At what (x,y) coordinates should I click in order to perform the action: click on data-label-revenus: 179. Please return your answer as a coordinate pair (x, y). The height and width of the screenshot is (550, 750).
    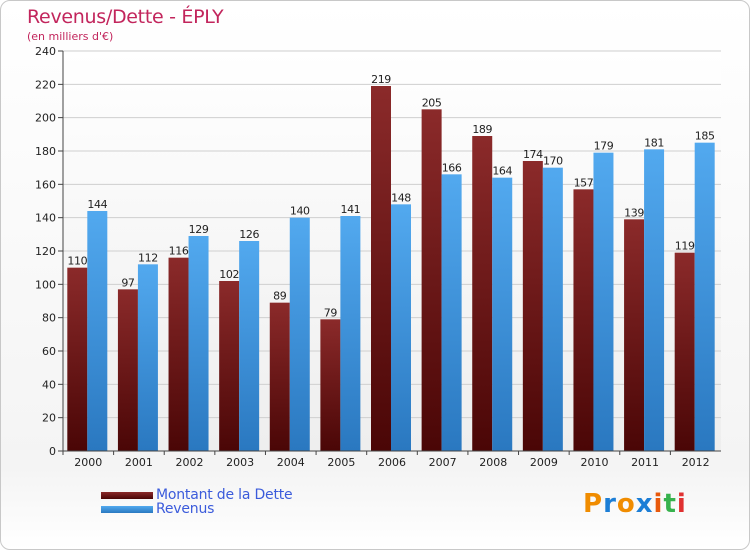
    Looking at the image, I should click on (604, 146).